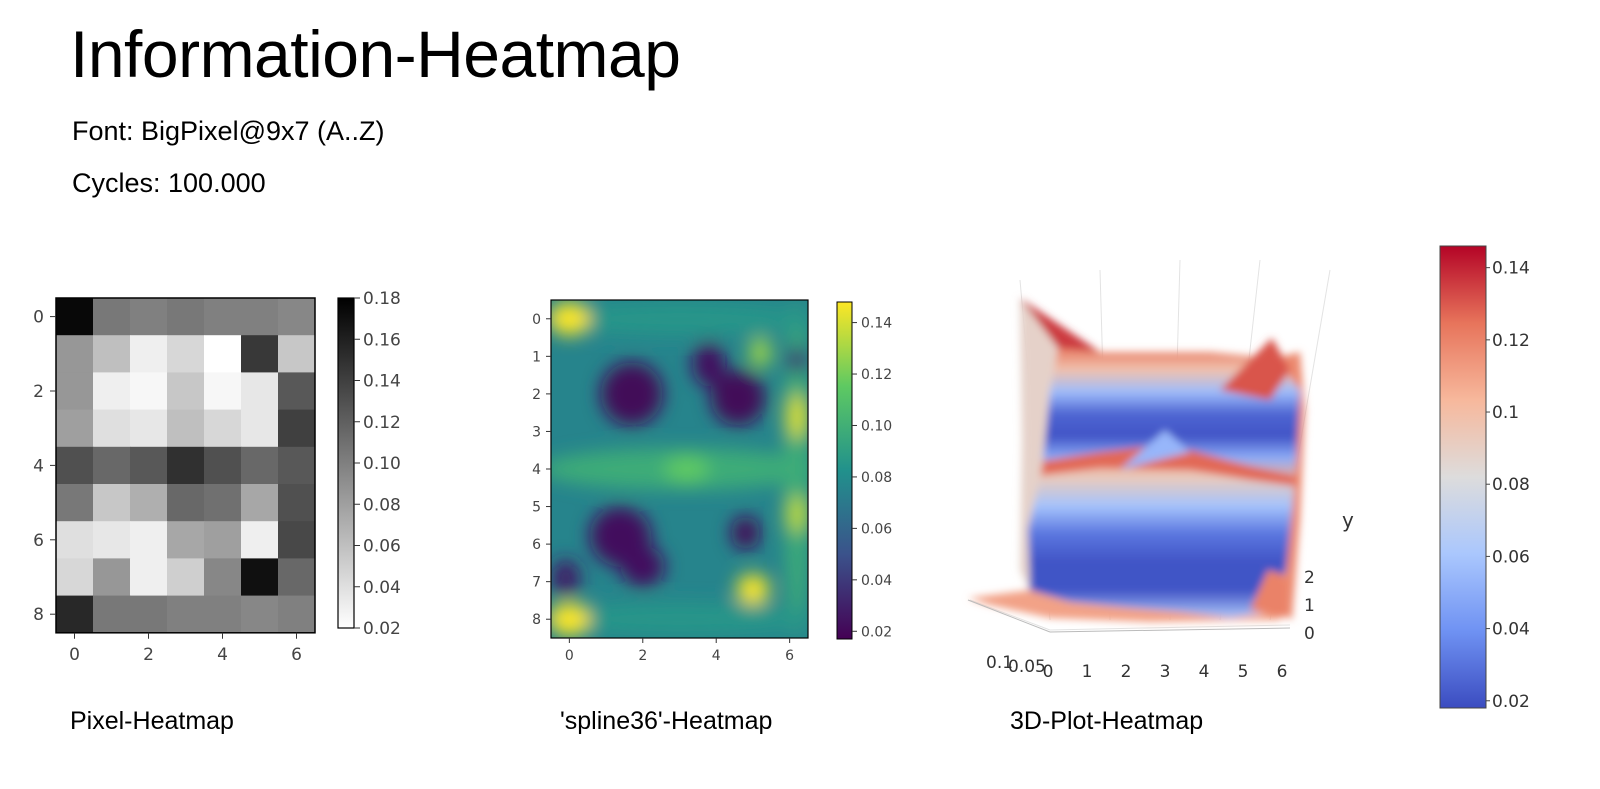 Image resolution: width=1600 pixels, height=789 pixels. Describe the element at coordinates (38, 392) in the screenshot. I see `y-tick-label: 2` at that location.